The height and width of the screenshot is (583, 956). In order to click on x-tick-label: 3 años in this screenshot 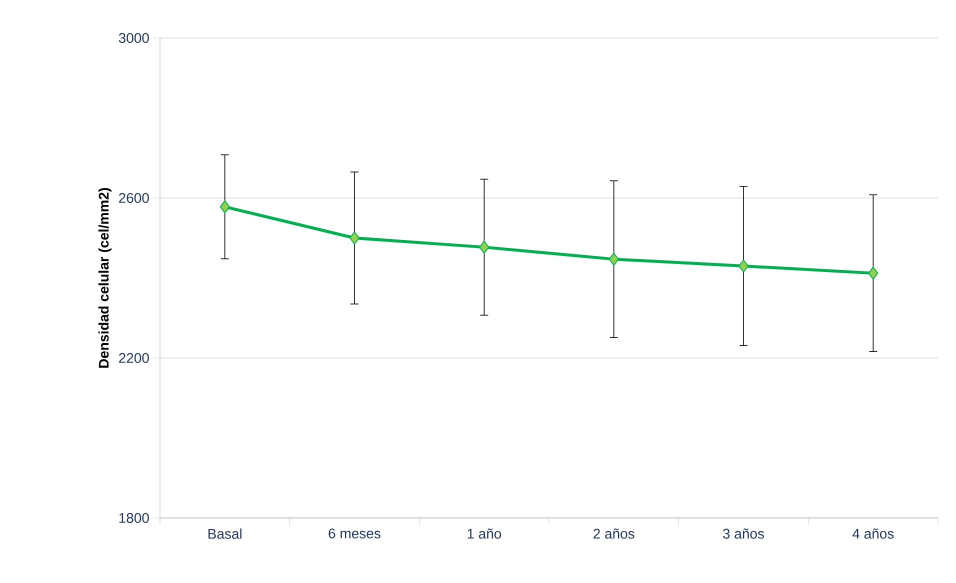, I will do `click(743, 533)`.